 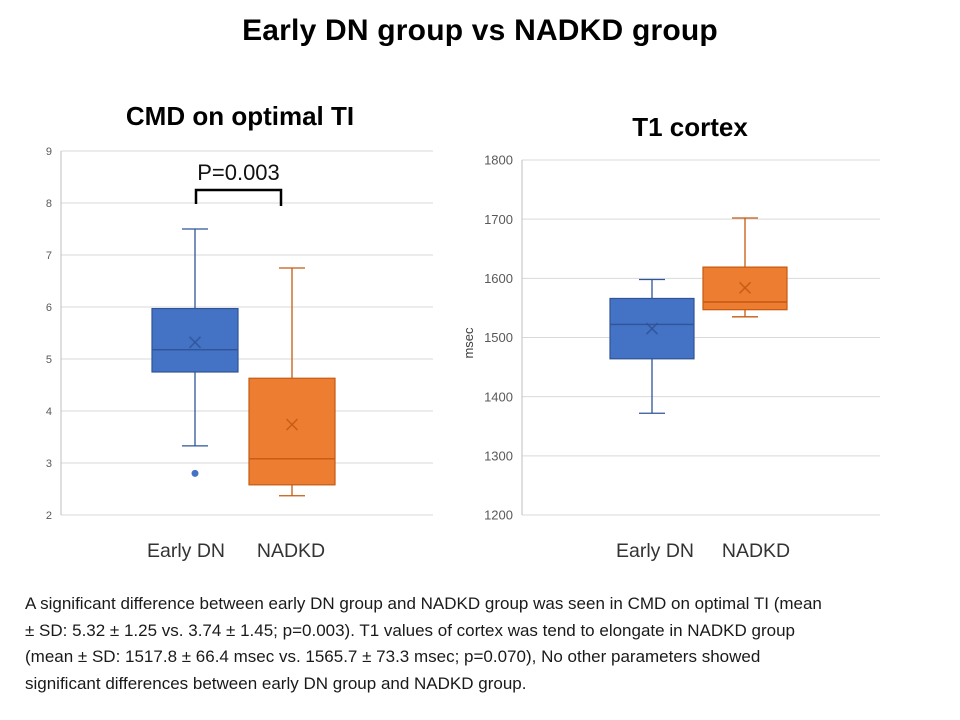 What do you see at coordinates (49, 204) in the screenshot?
I see `y-tick-label: 8` at bounding box center [49, 204].